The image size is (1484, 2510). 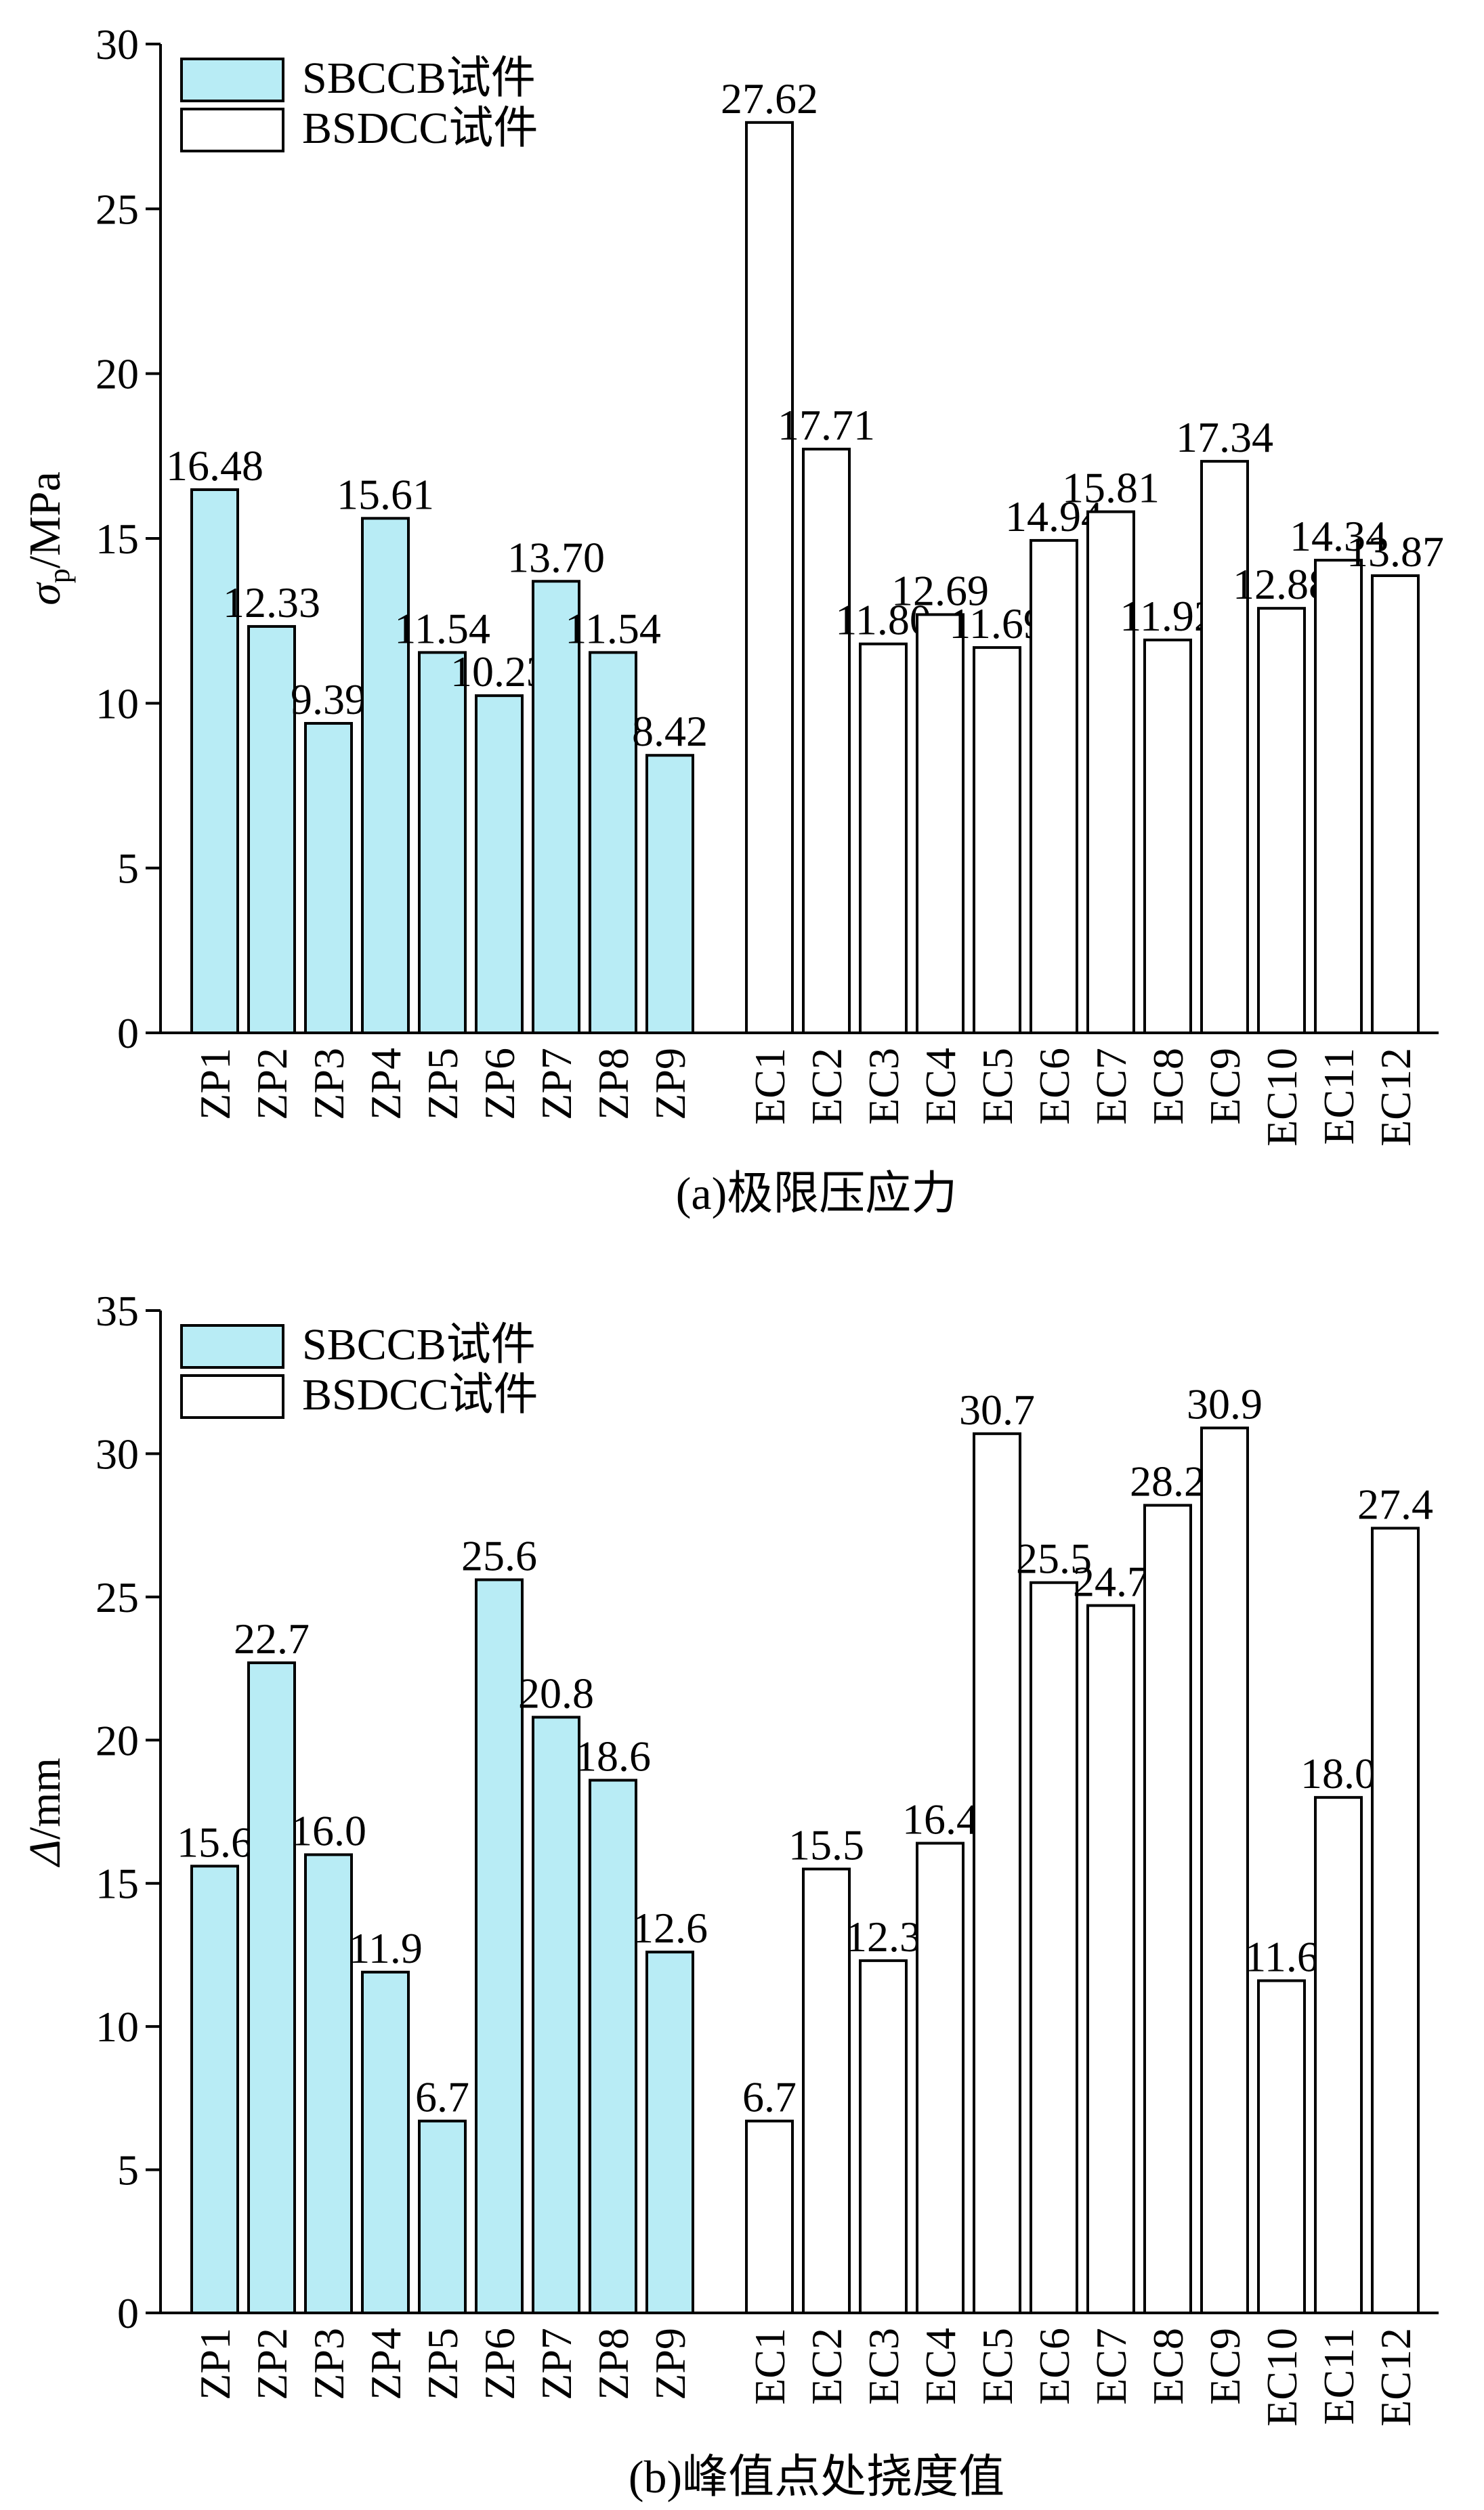 What do you see at coordinates (556, 1693) in the screenshot?
I see `data-label-zp7: 20.8` at bounding box center [556, 1693].